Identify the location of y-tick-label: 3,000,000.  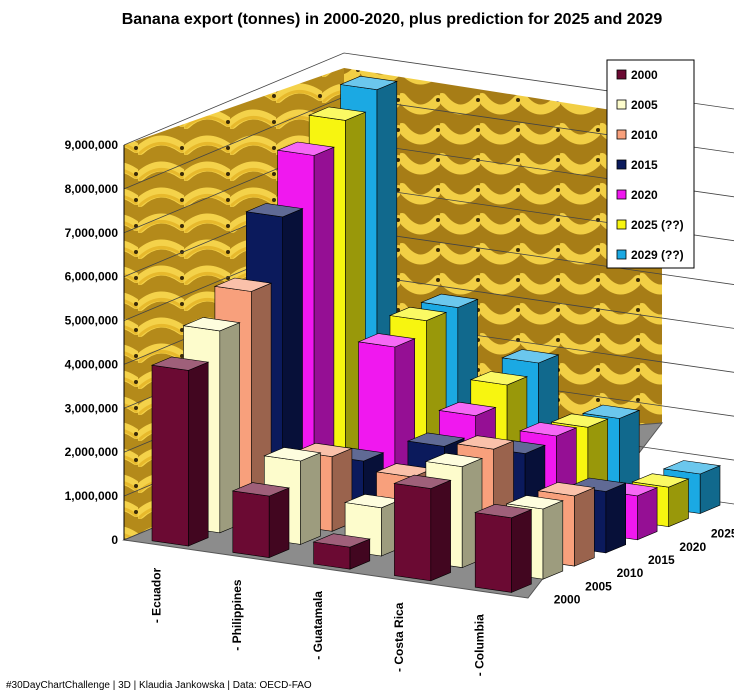
(92, 408).